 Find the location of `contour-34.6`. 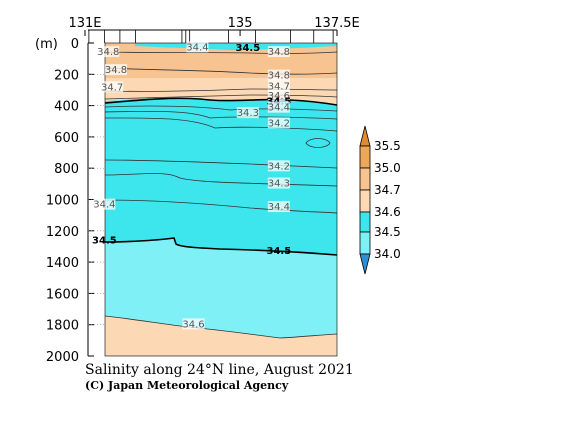

contour-34.6 is located at coordinates (221, 97).